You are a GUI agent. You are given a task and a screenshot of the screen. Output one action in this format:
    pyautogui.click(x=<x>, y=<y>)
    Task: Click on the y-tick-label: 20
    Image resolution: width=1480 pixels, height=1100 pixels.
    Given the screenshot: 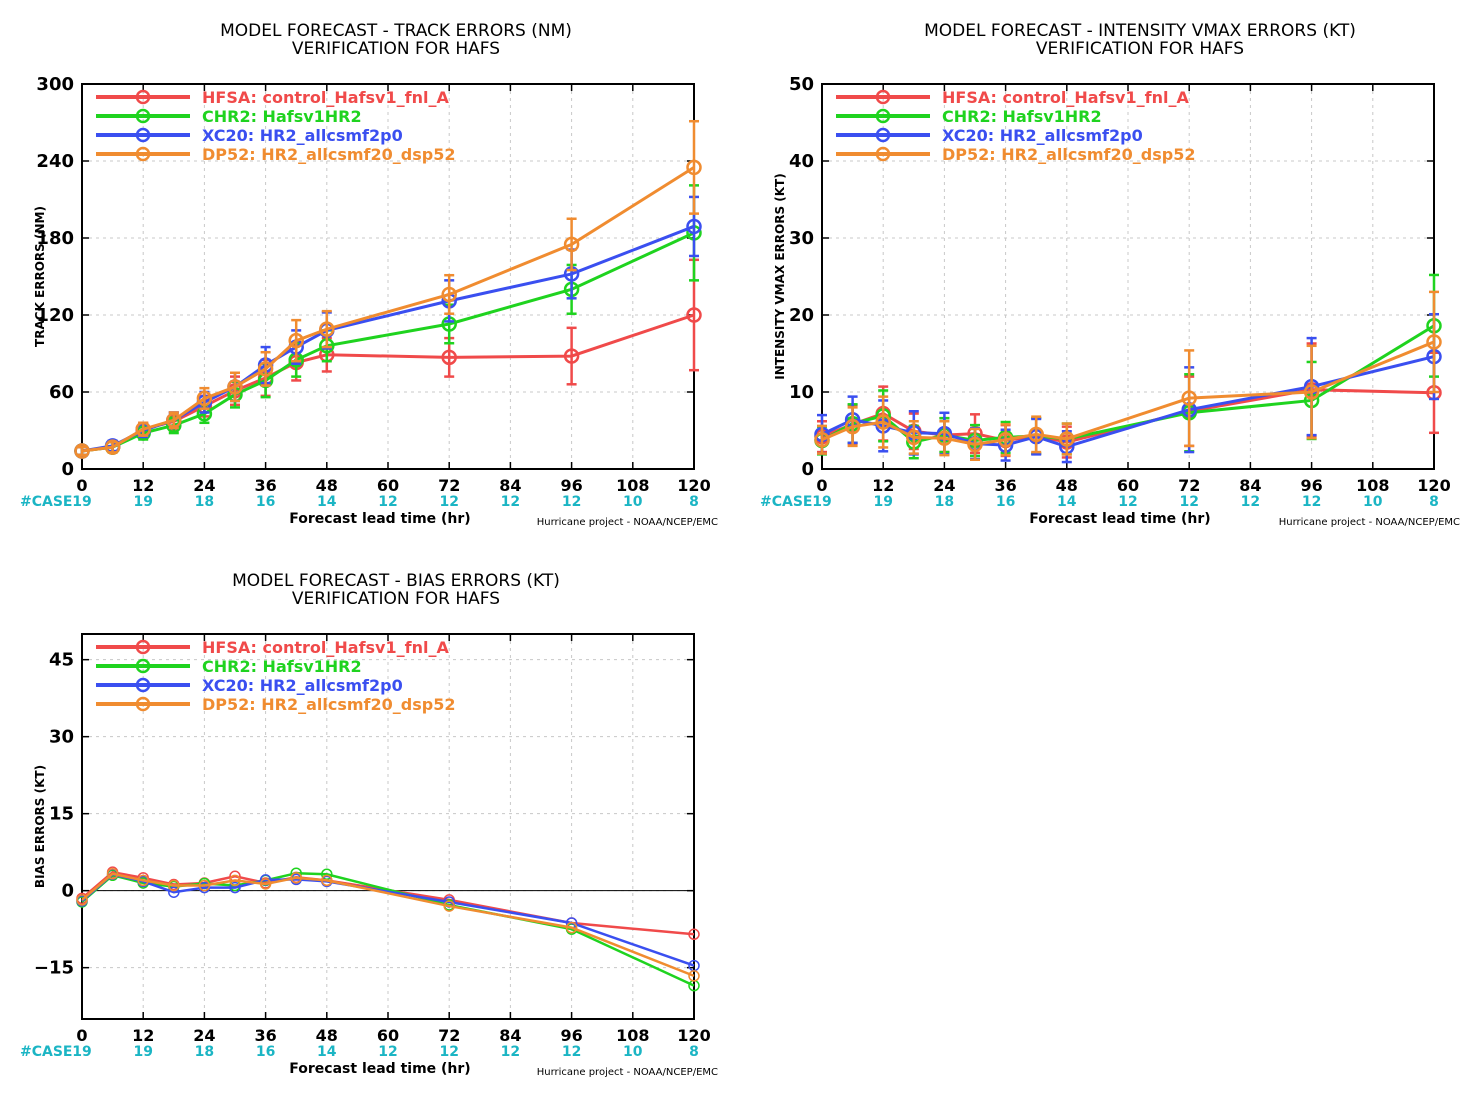 What is the action you would take?
    pyautogui.click(x=801, y=315)
    